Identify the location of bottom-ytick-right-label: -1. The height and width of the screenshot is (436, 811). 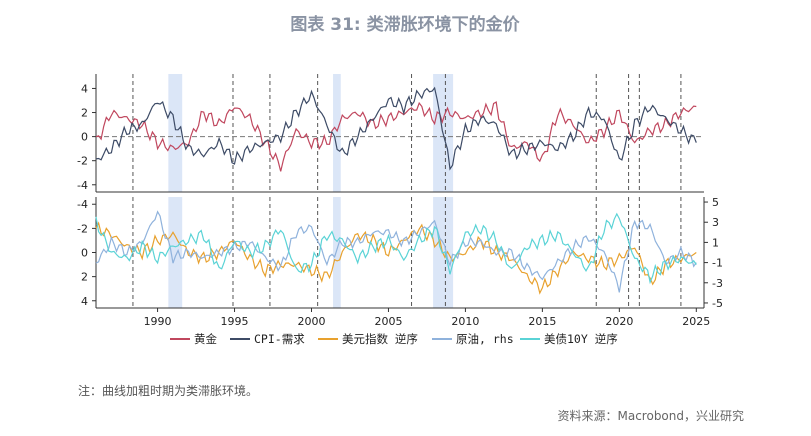
(717, 263).